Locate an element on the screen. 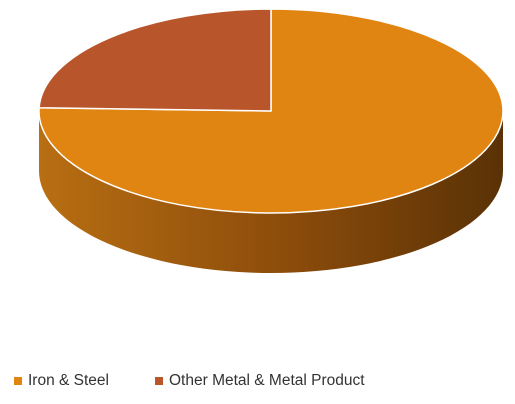 This screenshot has width=515, height=404. legend-item-iron-steel: Iron & Steel is located at coordinates (61, 381).